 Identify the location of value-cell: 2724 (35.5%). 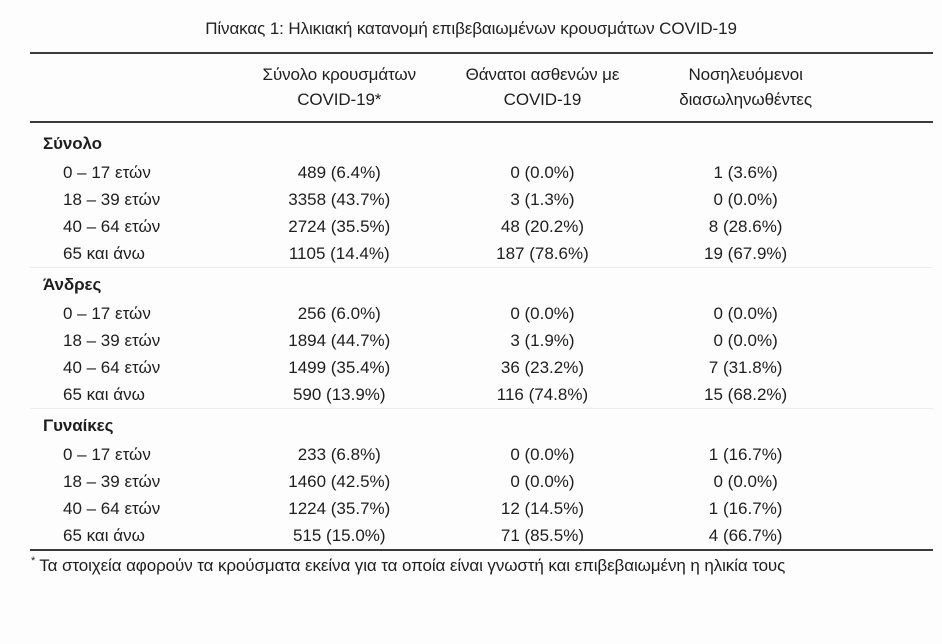
(339, 226).